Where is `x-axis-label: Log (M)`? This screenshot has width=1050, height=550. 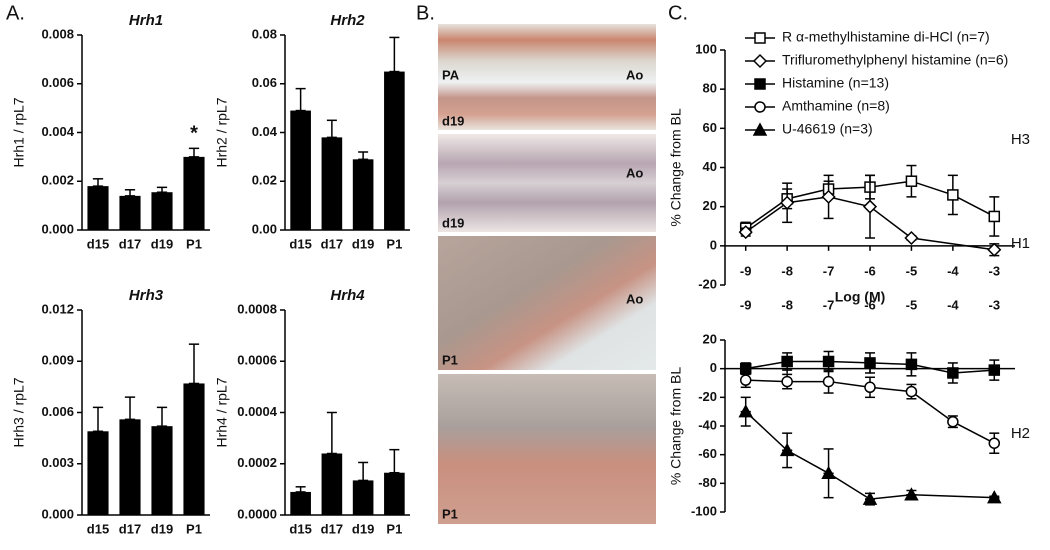 x-axis-label: Log (M) is located at coordinates (860, 297).